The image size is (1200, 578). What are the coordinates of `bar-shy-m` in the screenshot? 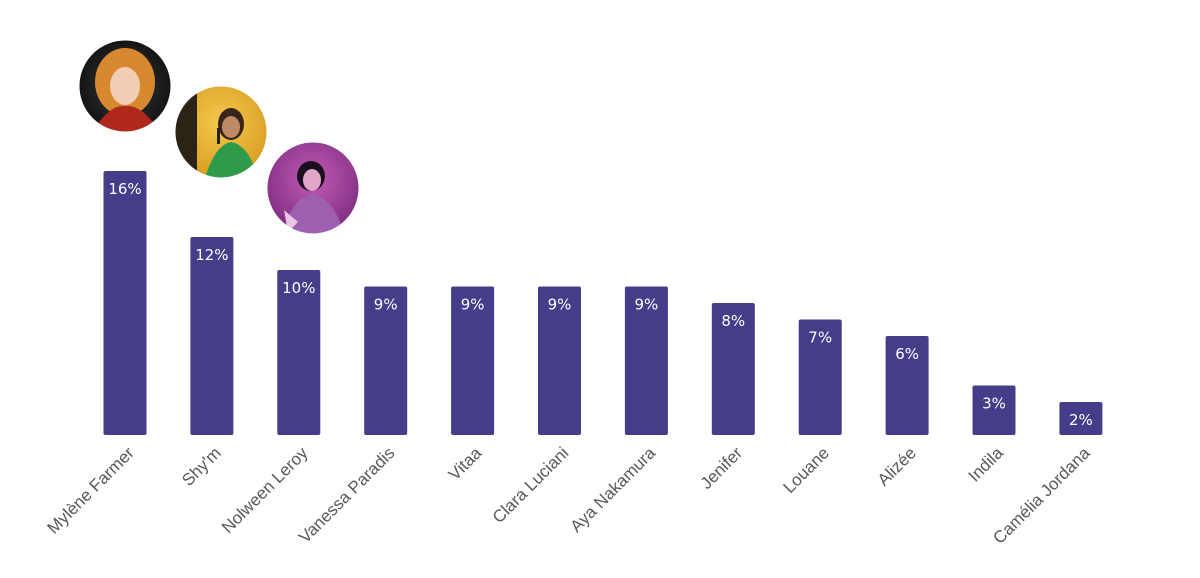 It's located at (212, 336).